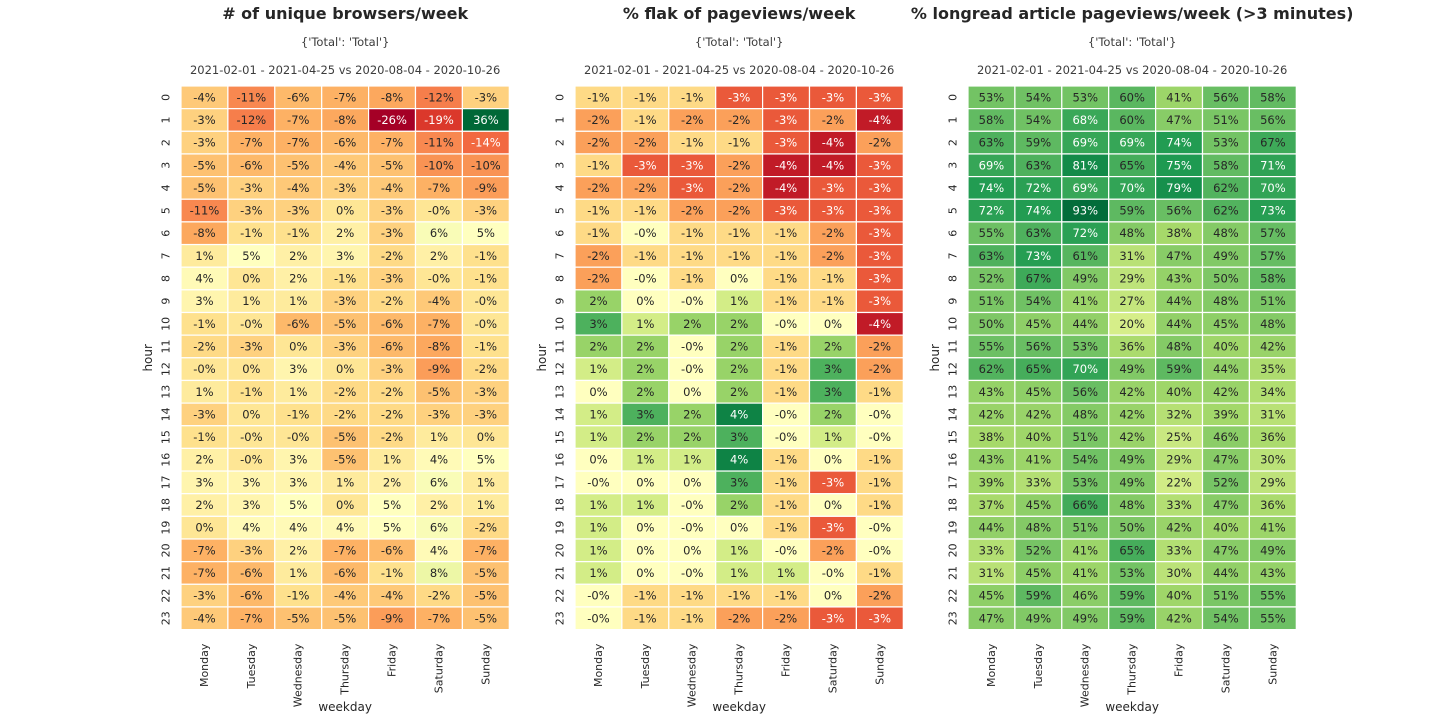  What do you see at coordinates (345, 42) in the screenshot?
I see `chart-subtitle: {'Total': 'Total'}` at bounding box center [345, 42].